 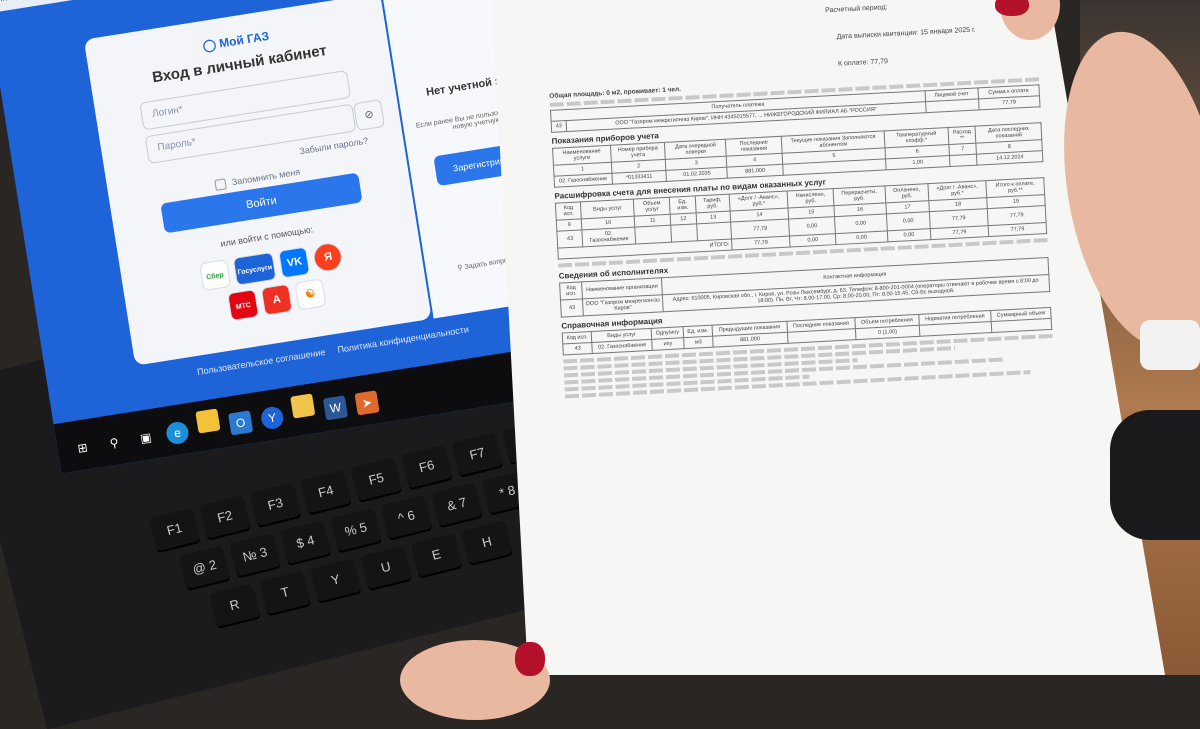 What do you see at coordinates (652, 207) in the screenshot?
I see `cell: Объем услуг` at bounding box center [652, 207].